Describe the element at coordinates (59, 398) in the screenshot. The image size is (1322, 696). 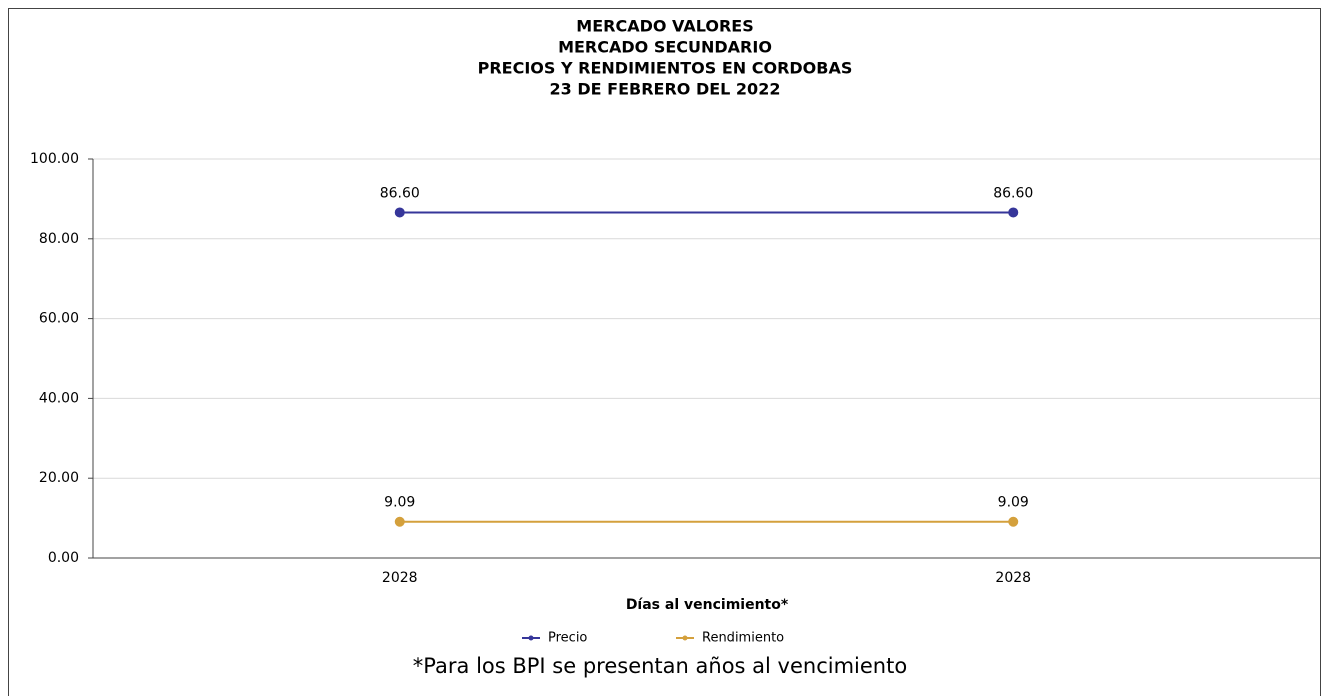
I see `y-tick-label: 40.00` at that location.